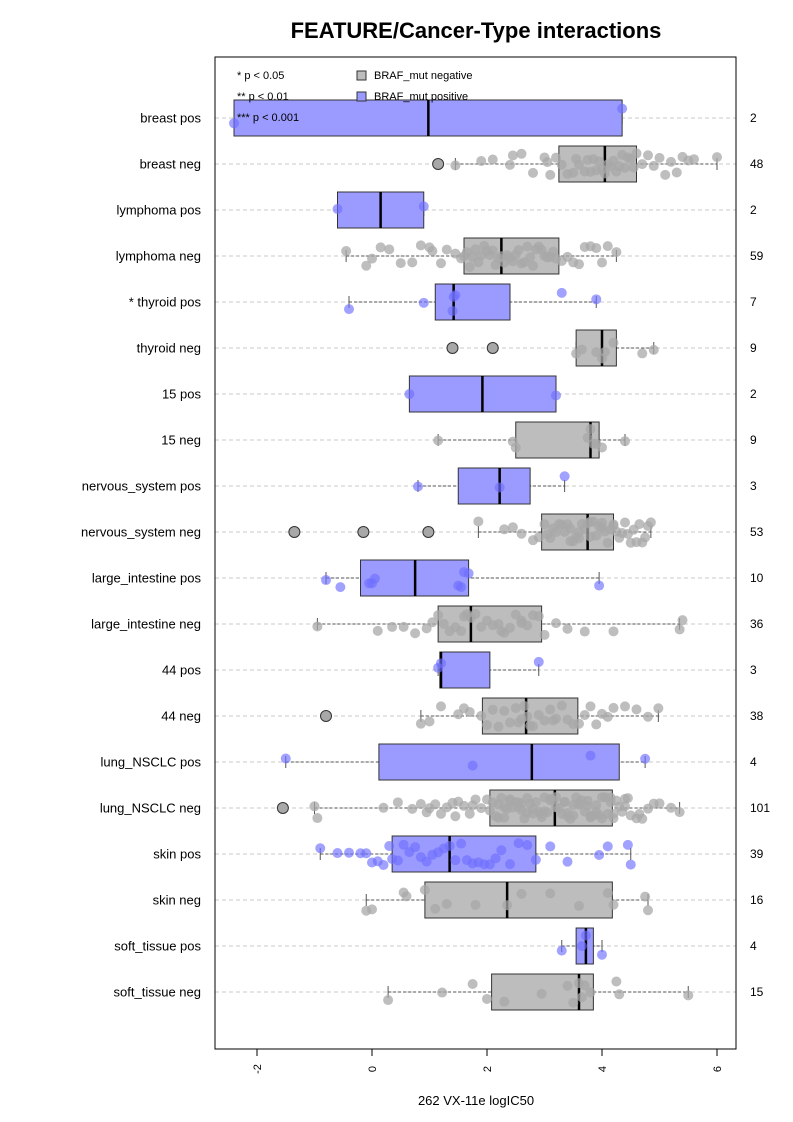 The height and width of the screenshot is (1122, 793). What do you see at coordinates (147, 578) in the screenshot?
I see `category-label: large_intestine pos` at bounding box center [147, 578].